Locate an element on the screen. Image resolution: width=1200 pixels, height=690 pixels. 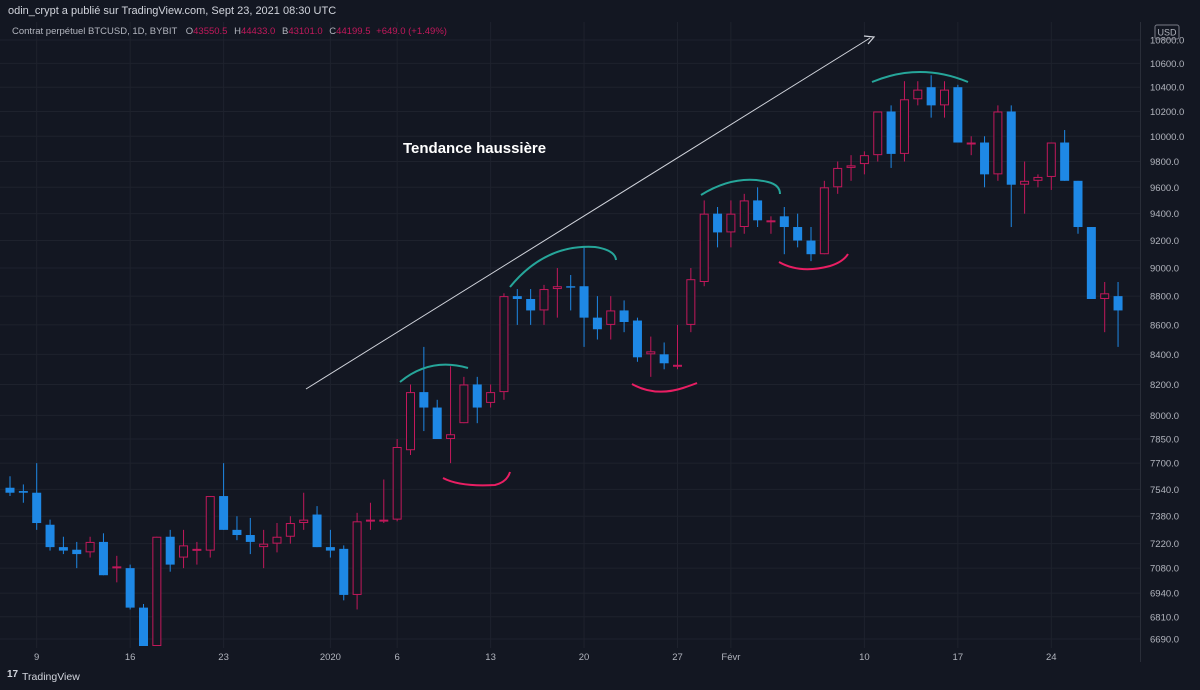
support-arc is located at coordinates (813, 262).